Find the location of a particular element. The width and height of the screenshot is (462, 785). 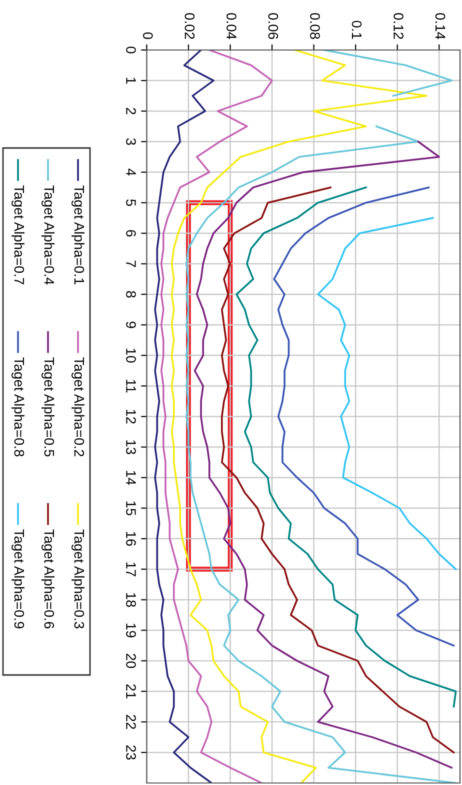

y-tick-label: 19 is located at coordinates (131, 631).